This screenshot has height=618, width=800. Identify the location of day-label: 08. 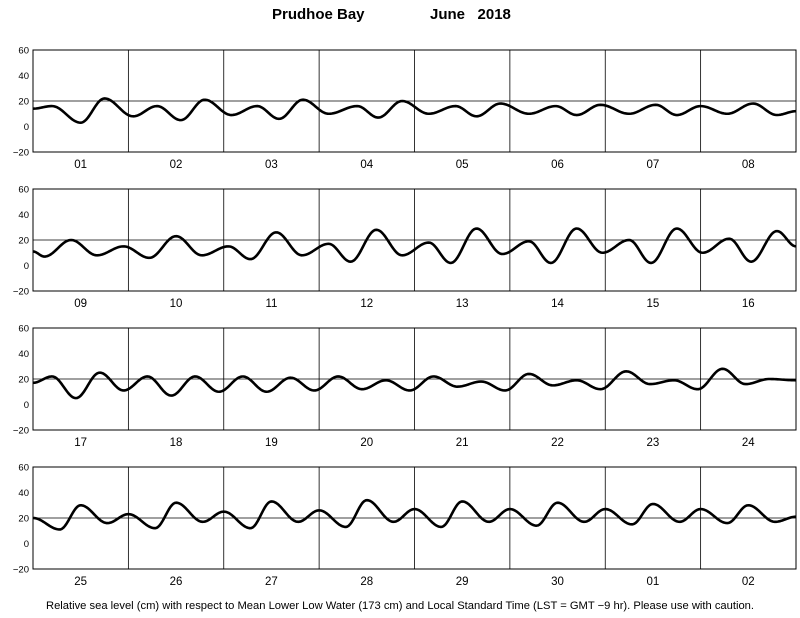
(748, 165).